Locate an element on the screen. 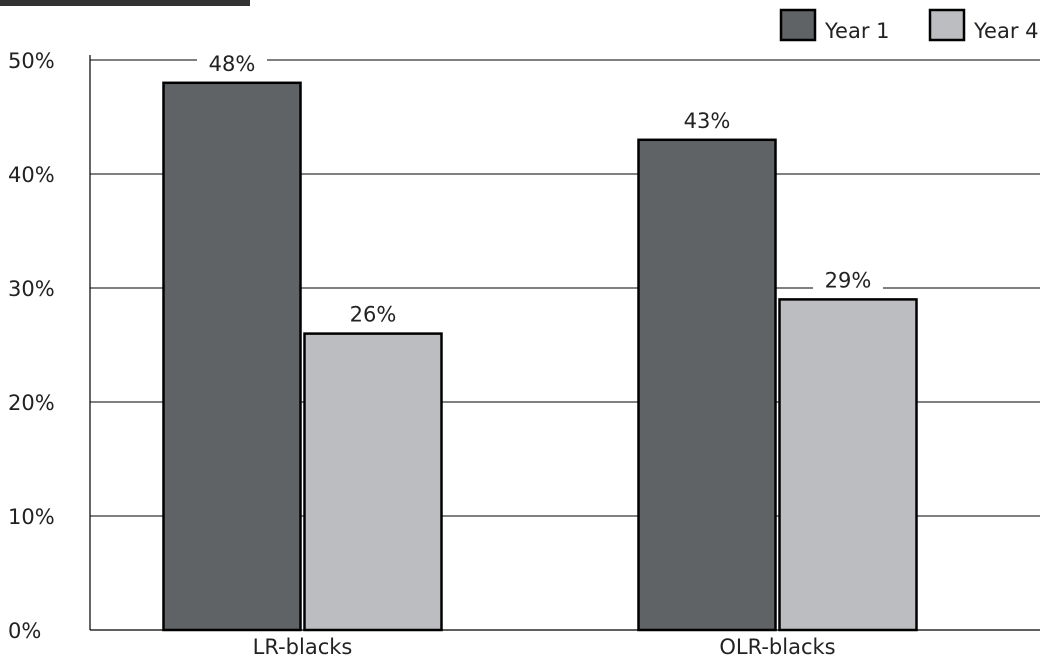  data-label: 43% is located at coordinates (707, 121).